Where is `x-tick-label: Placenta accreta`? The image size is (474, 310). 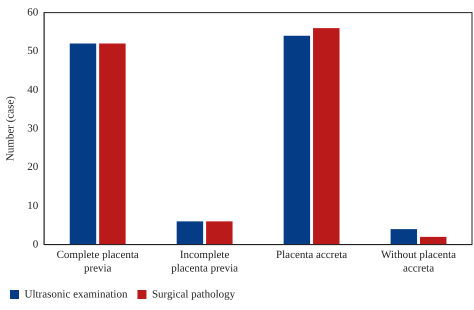 x-tick-label: Placenta accreta is located at coordinates (312, 255).